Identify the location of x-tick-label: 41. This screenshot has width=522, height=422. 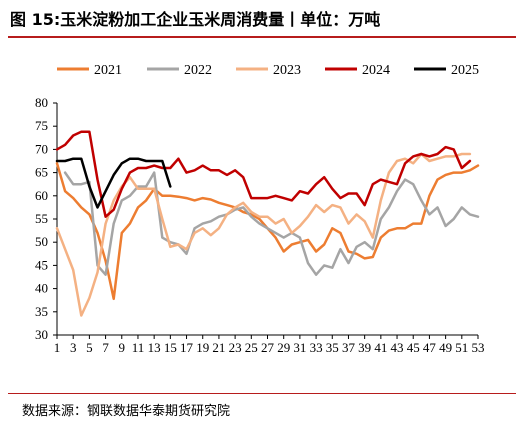
(380, 347).